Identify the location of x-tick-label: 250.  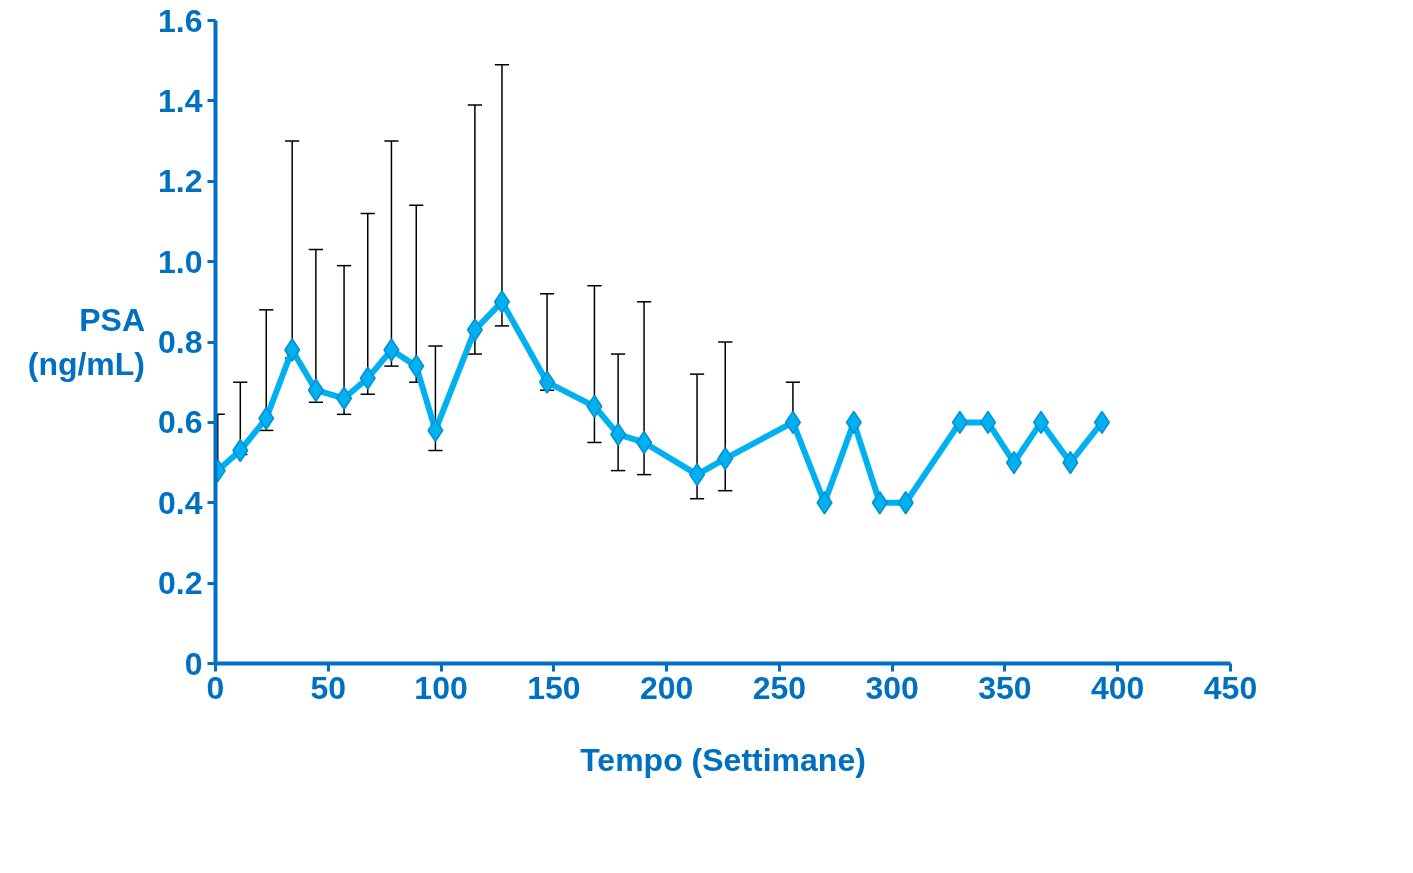
(779, 687).